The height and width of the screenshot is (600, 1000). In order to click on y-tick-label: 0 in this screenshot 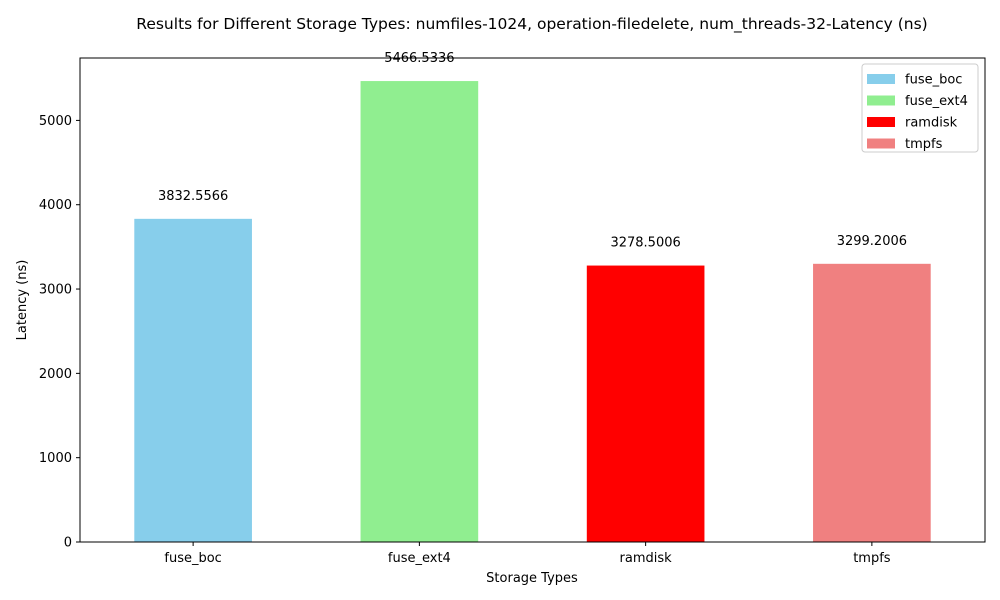, I will do `click(68, 543)`.